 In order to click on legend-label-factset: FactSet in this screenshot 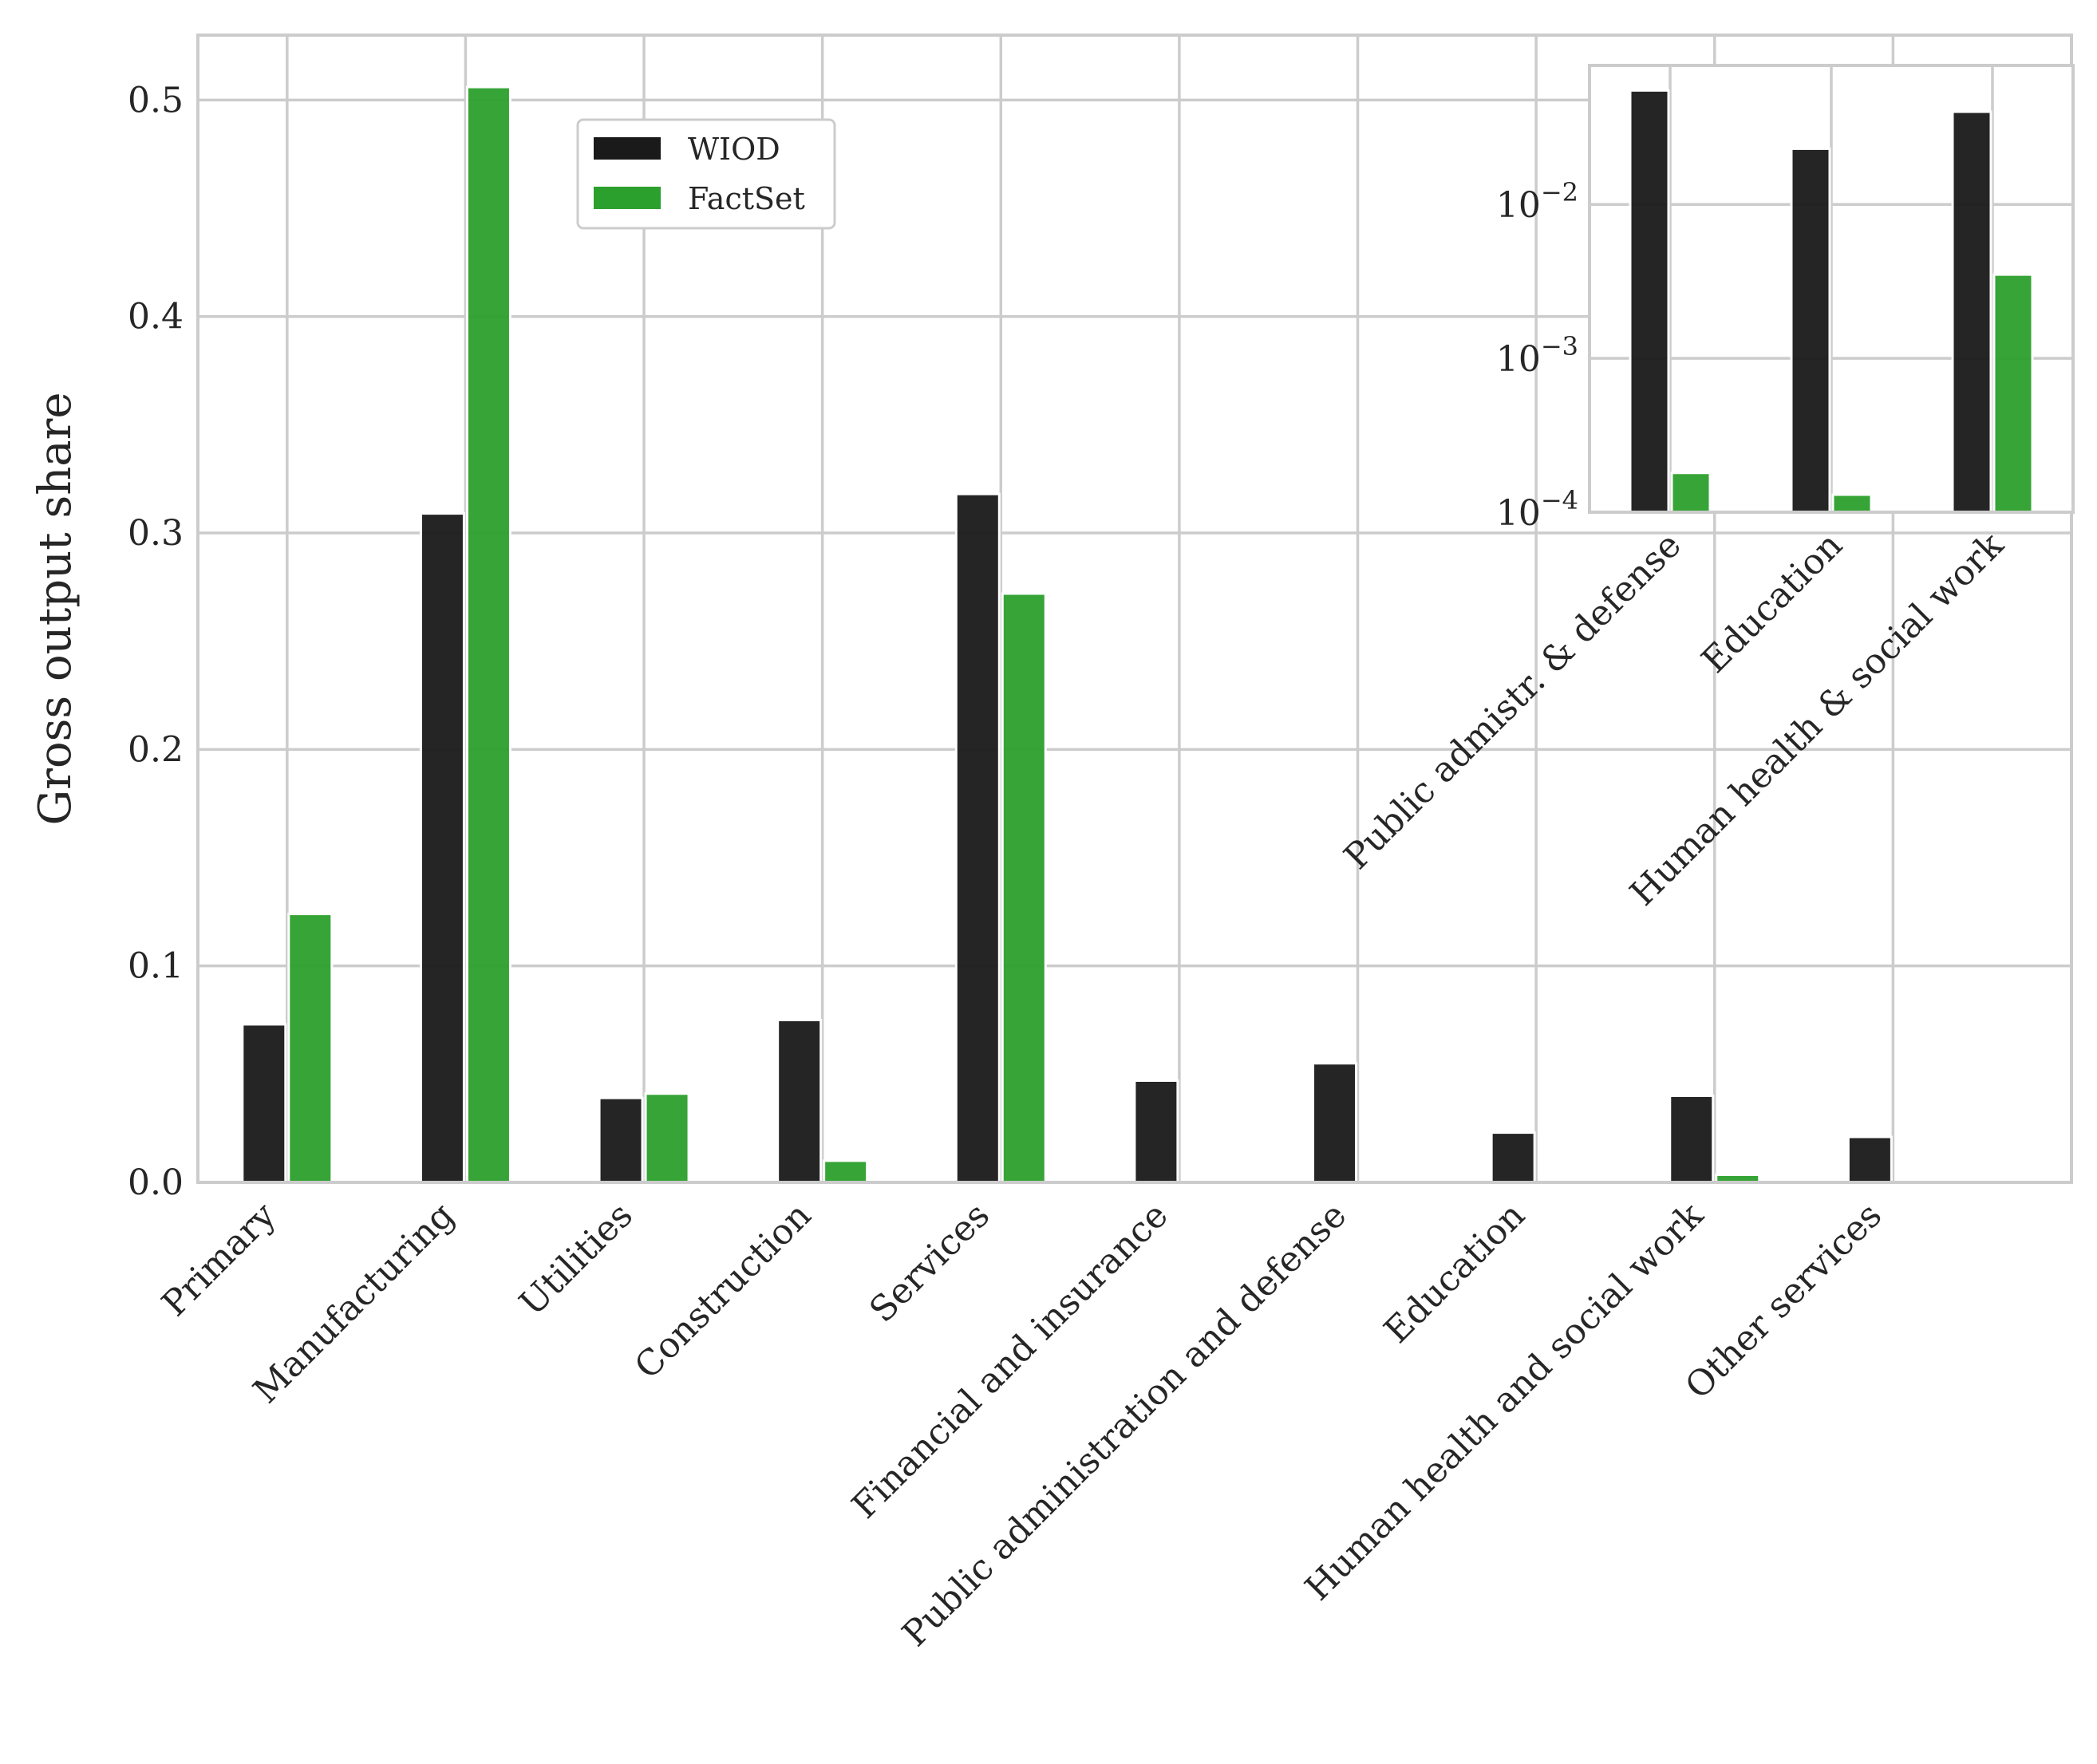, I will do `click(746, 198)`.